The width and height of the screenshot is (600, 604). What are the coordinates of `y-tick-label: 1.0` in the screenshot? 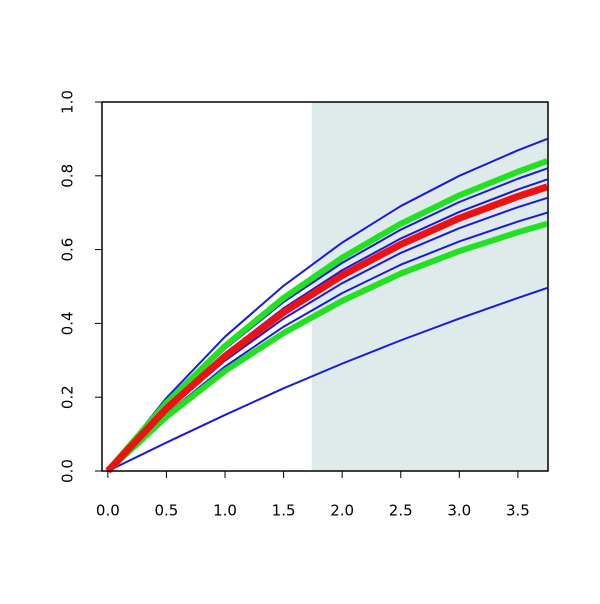 It's located at (68, 102).